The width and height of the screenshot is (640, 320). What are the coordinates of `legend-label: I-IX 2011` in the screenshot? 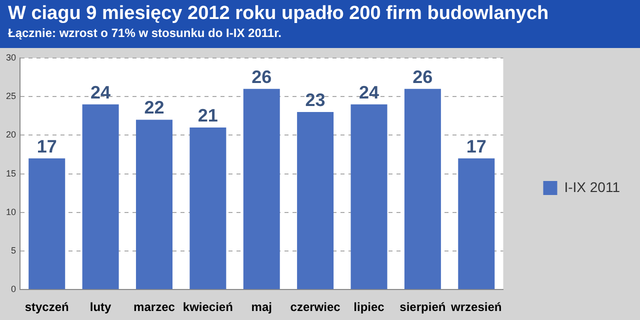 It's located at (592, 186).